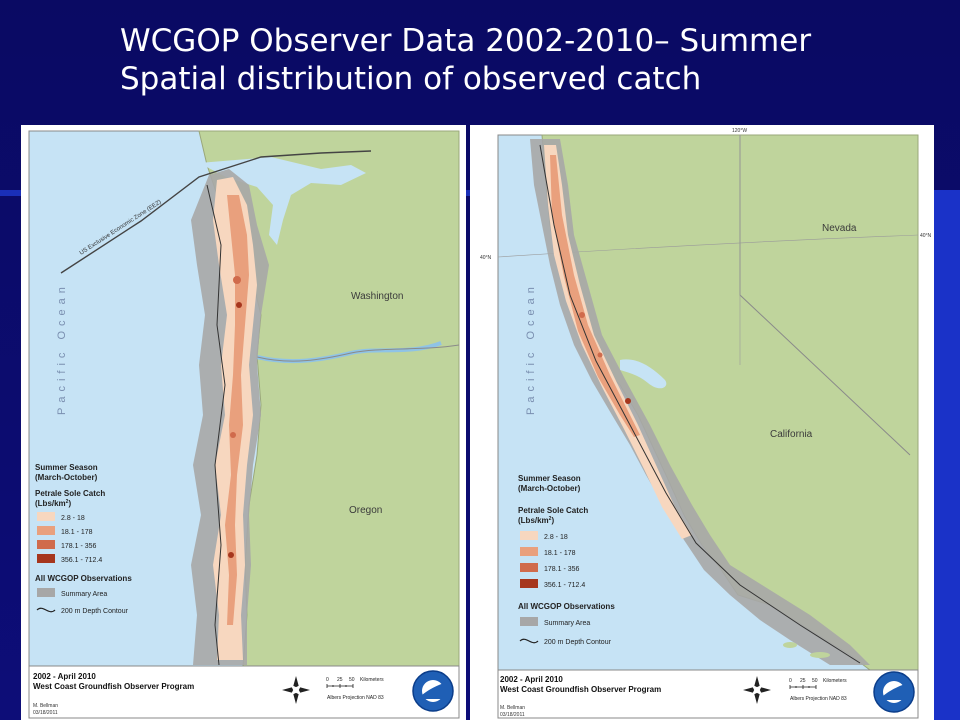 The height and width of the screenshot is (720, 960). I want to click on slide-title-line-2: Spatial distribution of observed catch, so click(411, 79).